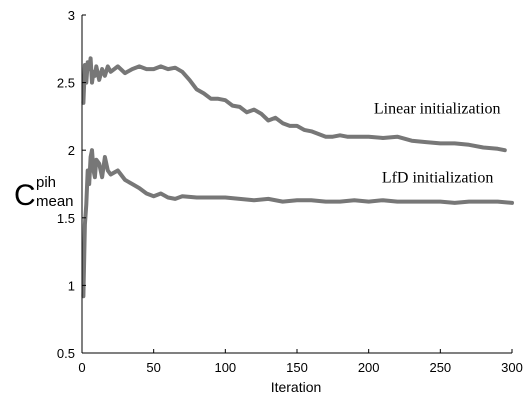 The image size is (524, 400). What do you see at coordinates (66, 218) in the screenshot?
I see `y-tick-label: 1.5` at bounding box center [66, 218].